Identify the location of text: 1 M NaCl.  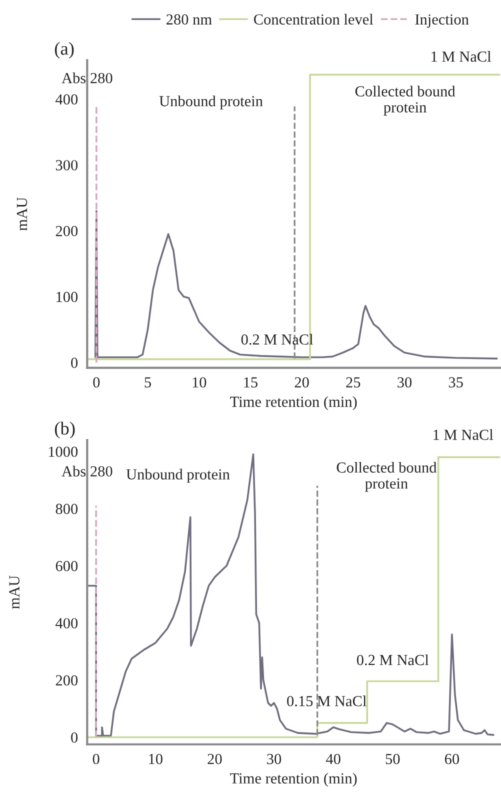
(464, 434).